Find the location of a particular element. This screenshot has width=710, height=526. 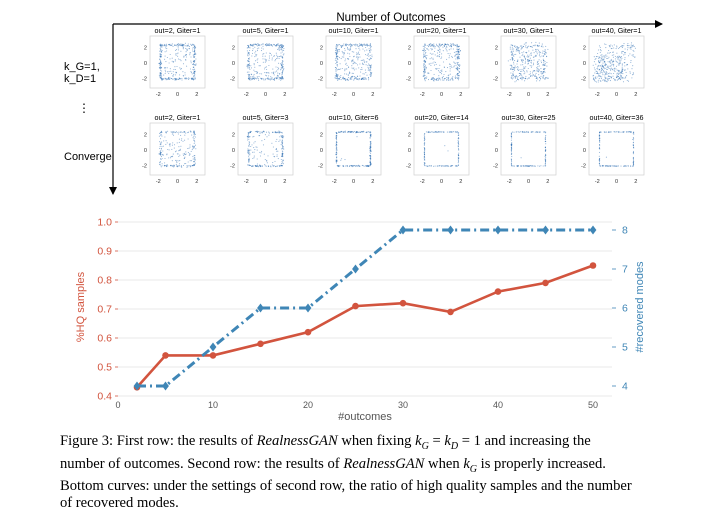

panel-title: out=40, Giter=1 is located at coordinates (617, 30).